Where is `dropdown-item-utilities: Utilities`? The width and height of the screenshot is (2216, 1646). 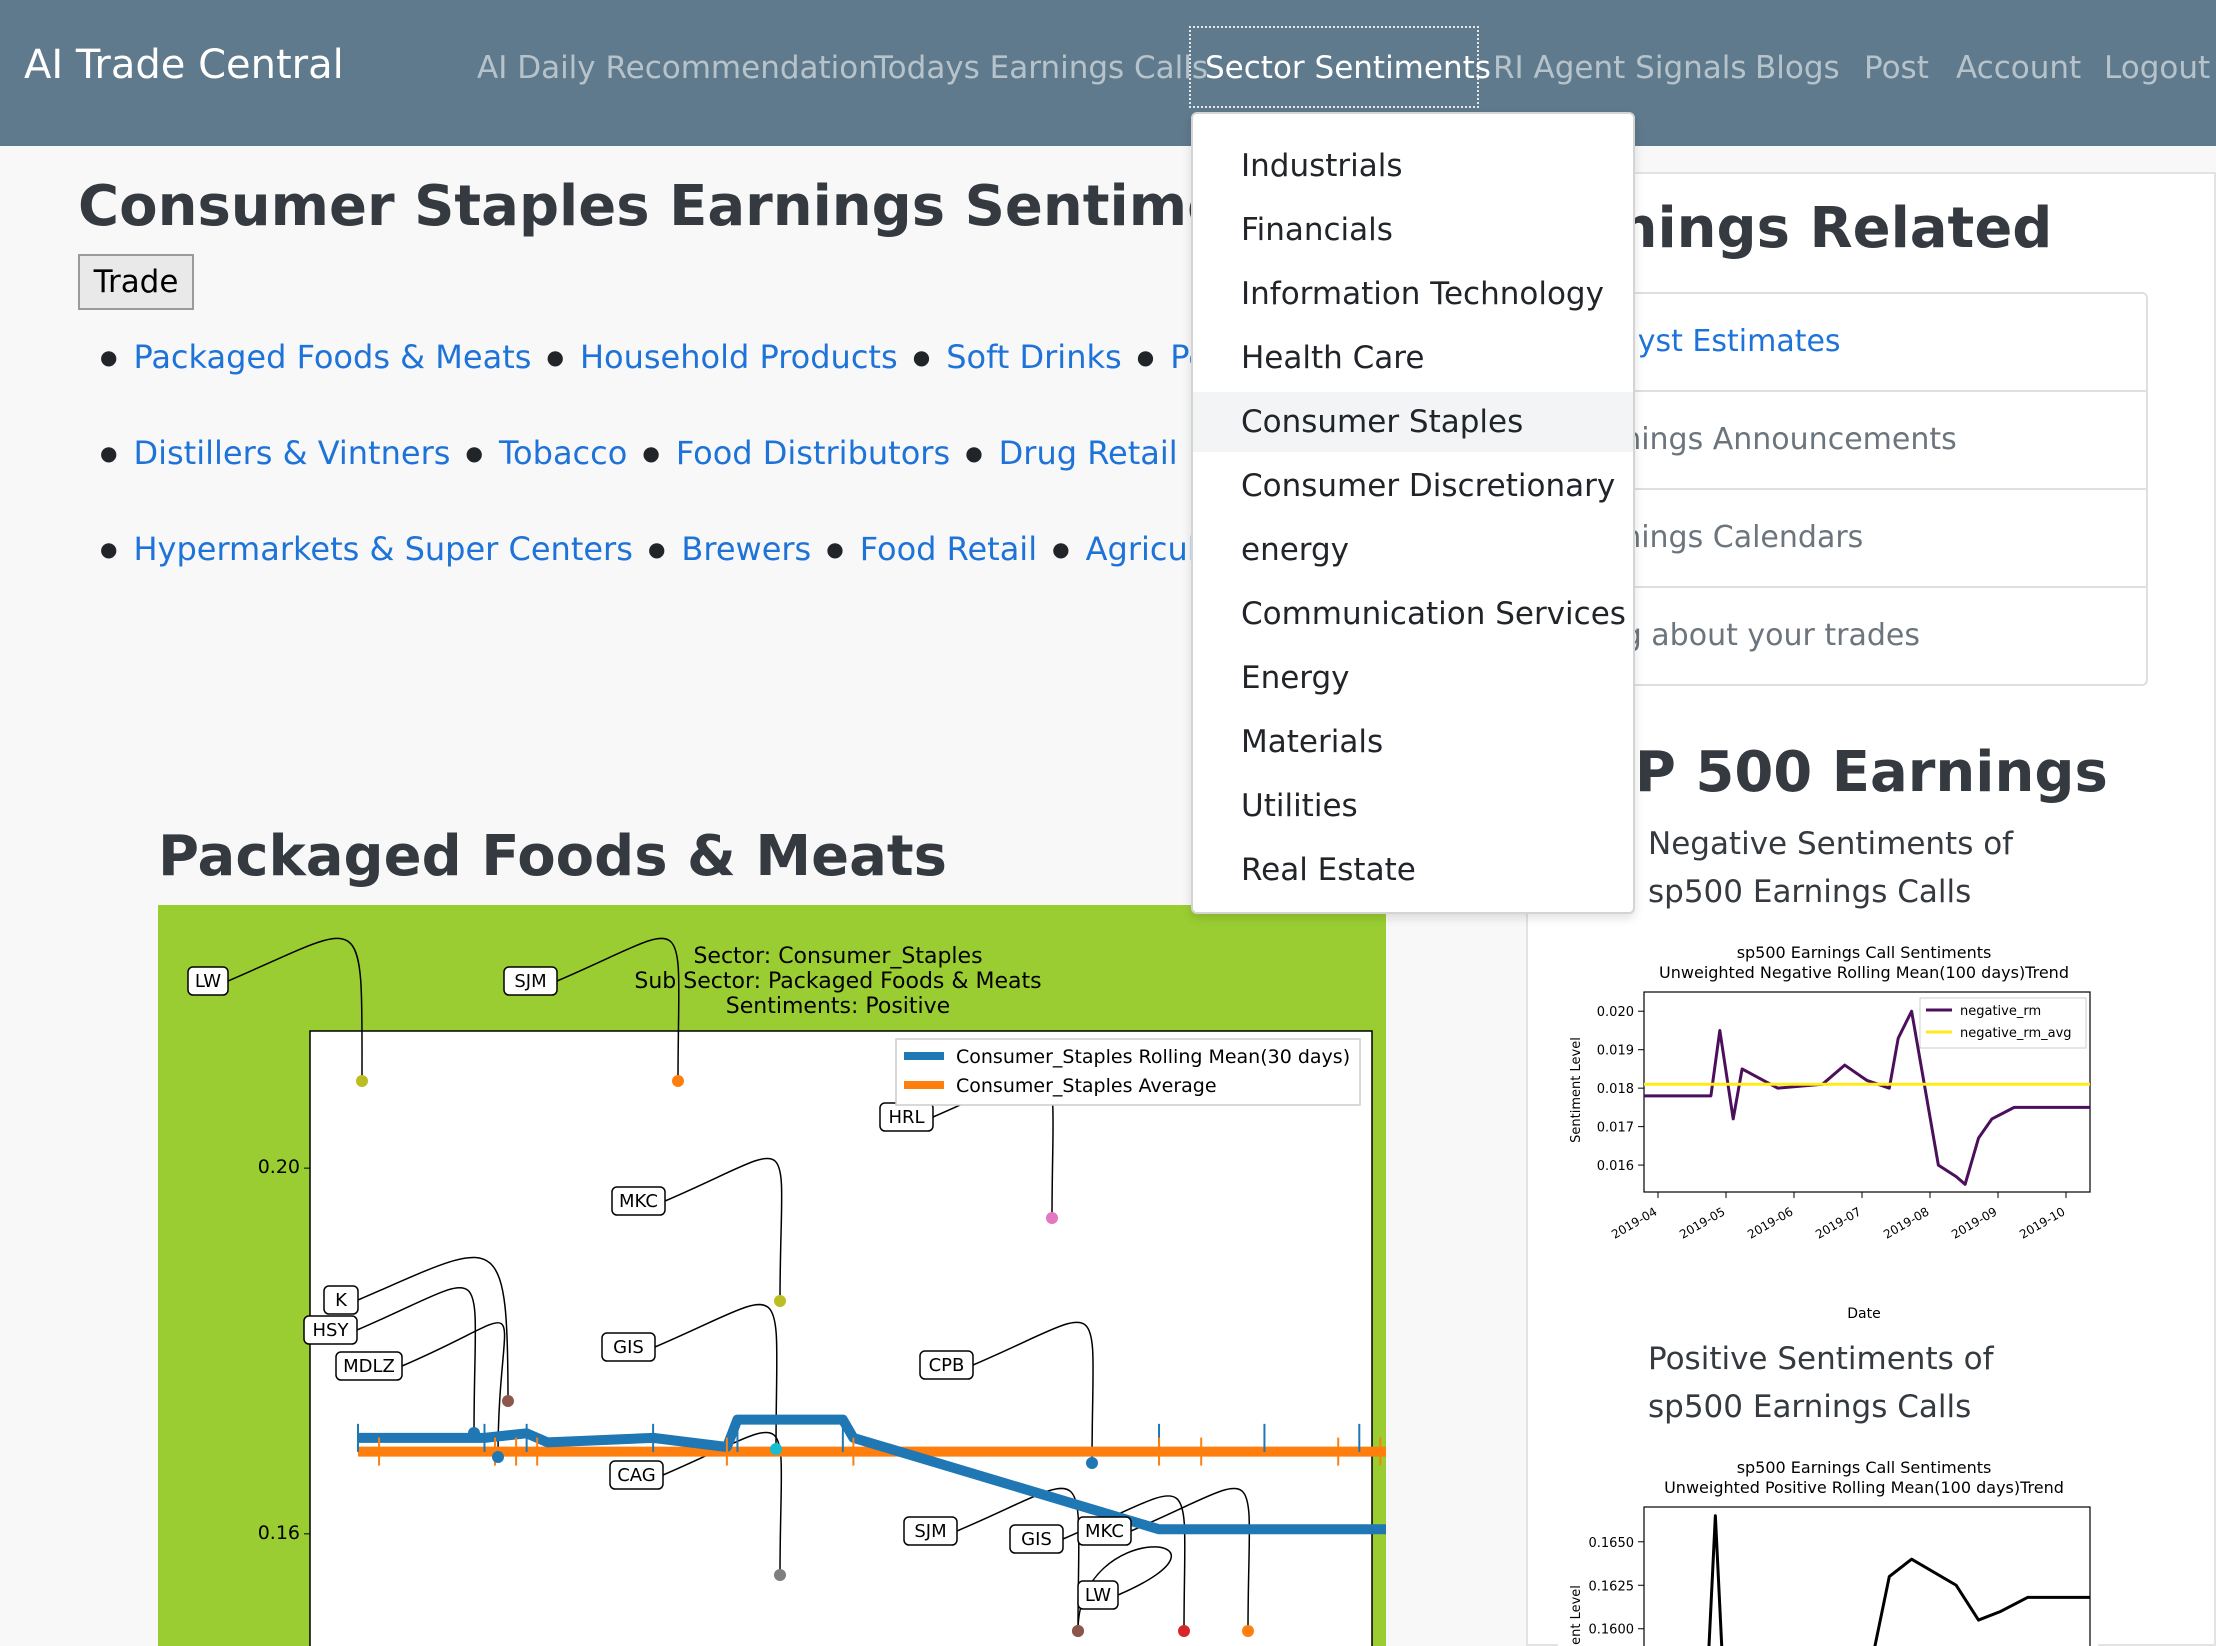
dropdown-item-utilities: Utilities is located at coordinates (1299, 806).